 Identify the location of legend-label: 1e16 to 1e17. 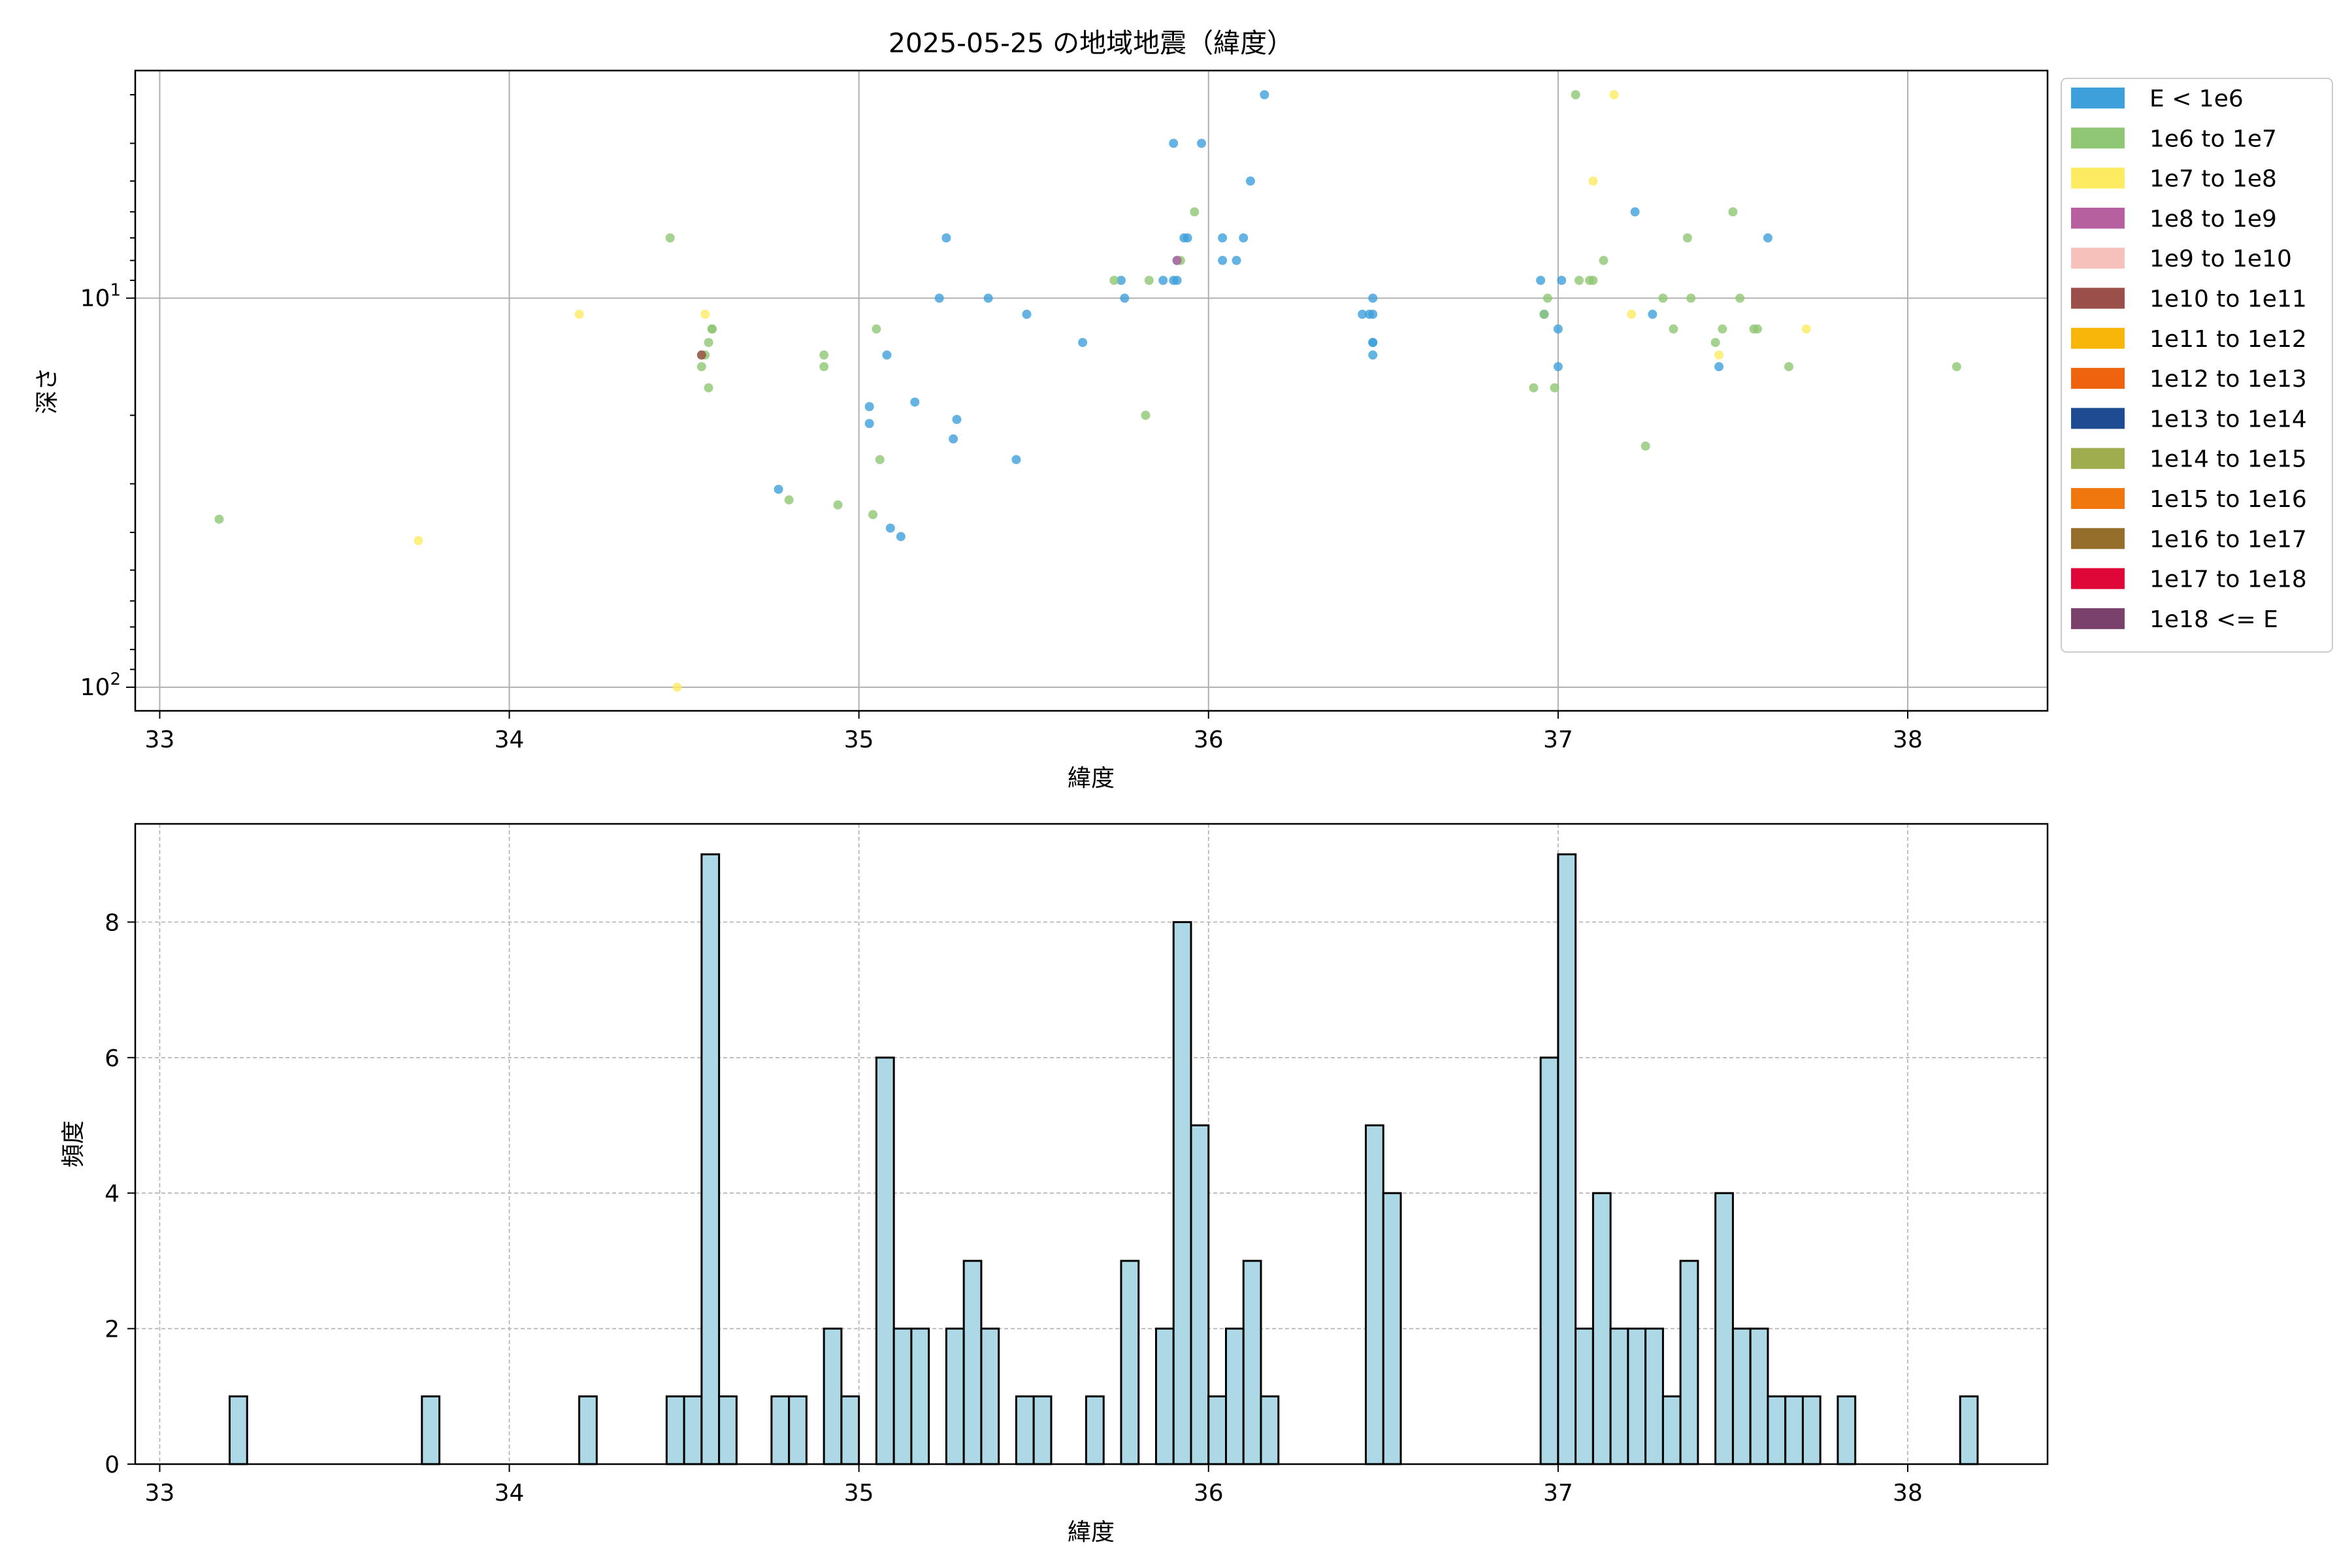
(2228, 539).